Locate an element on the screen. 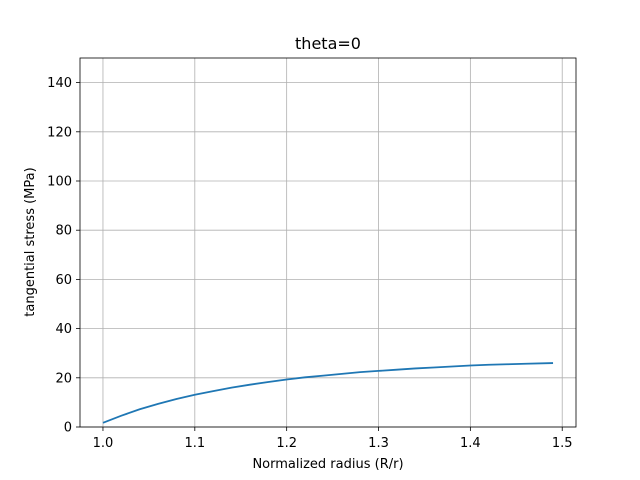  x-tick-label: 1.4 is located at coordinates (470, 443).